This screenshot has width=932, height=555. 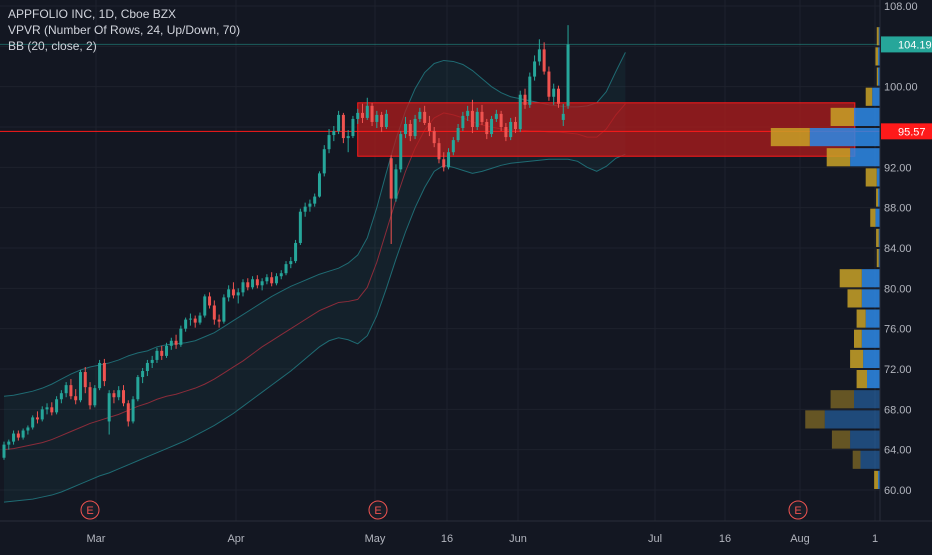 I want to click on price-tag-text-line: 95.57, so click(x=912, y=132).